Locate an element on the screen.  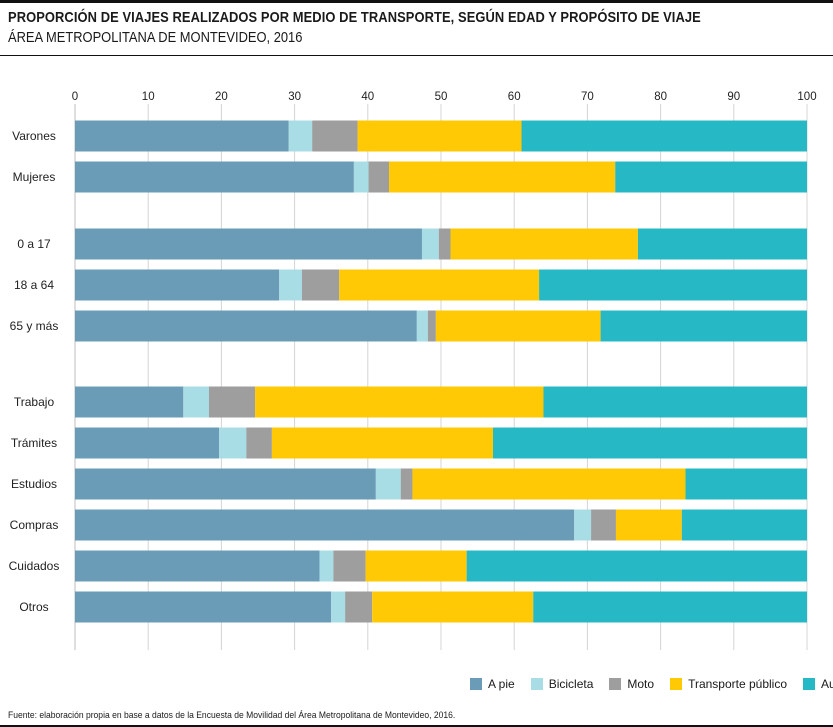
legend-item-a-pie: A pie is located at coordinates (492, 684).